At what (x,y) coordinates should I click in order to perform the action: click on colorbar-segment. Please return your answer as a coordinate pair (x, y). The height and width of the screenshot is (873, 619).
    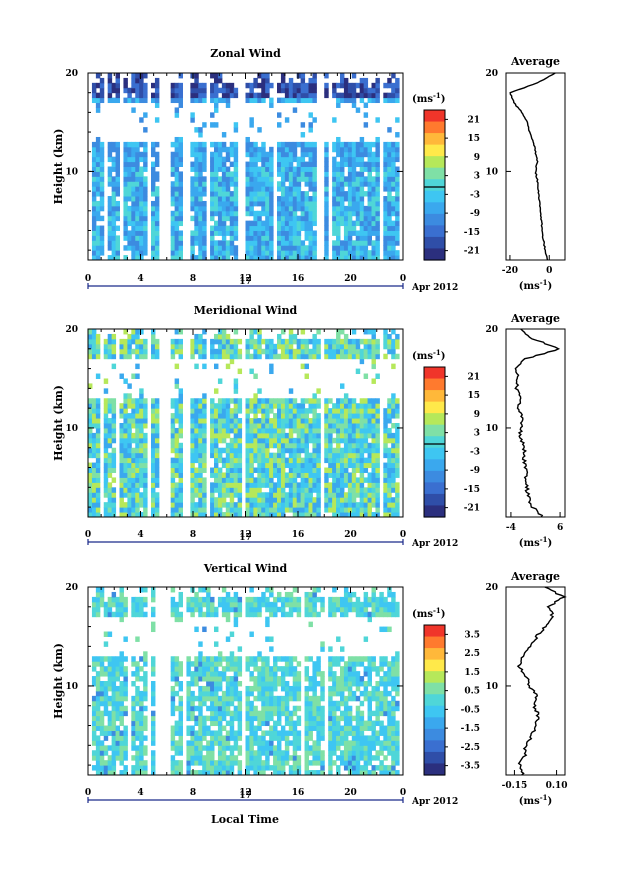
    Looking at the image, I should click on (434, 243).